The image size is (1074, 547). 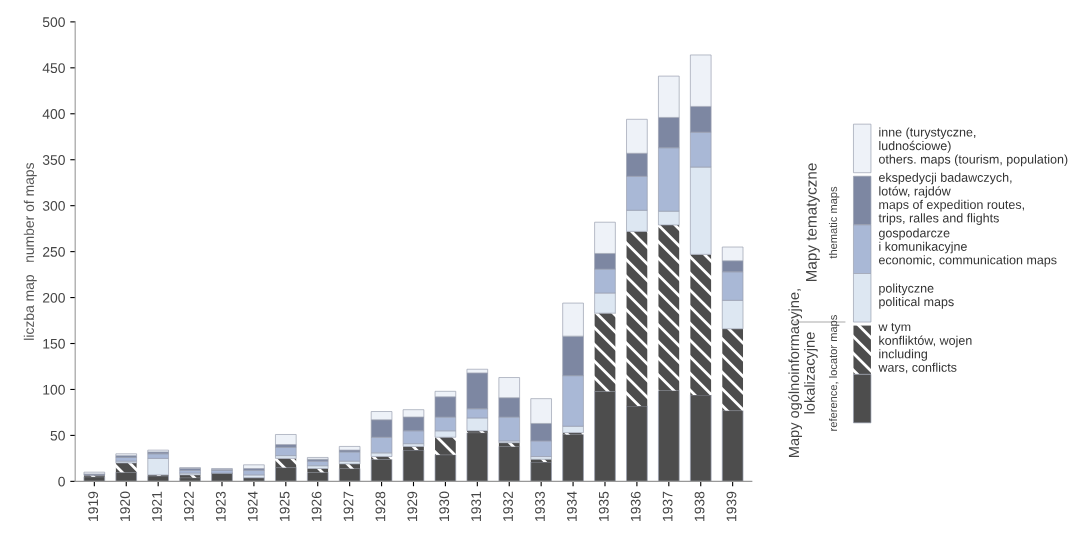 I want to click on y-tick-label: 0, so click(x=61, y=481).